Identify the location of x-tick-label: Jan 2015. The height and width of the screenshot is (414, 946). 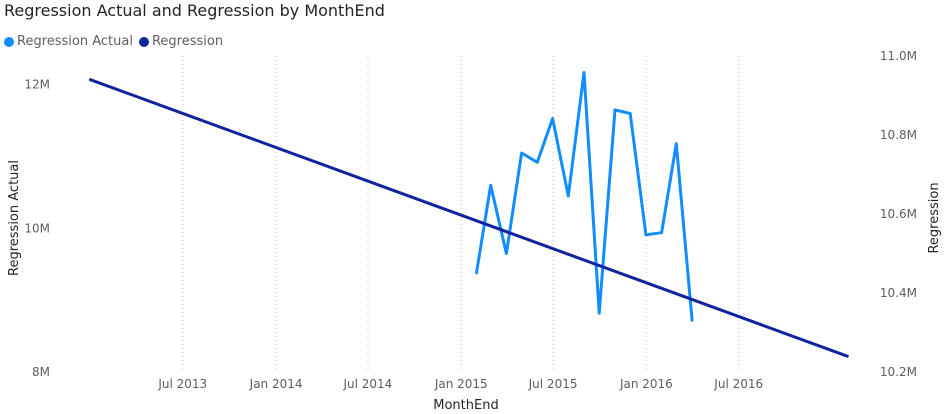
(461, 384).